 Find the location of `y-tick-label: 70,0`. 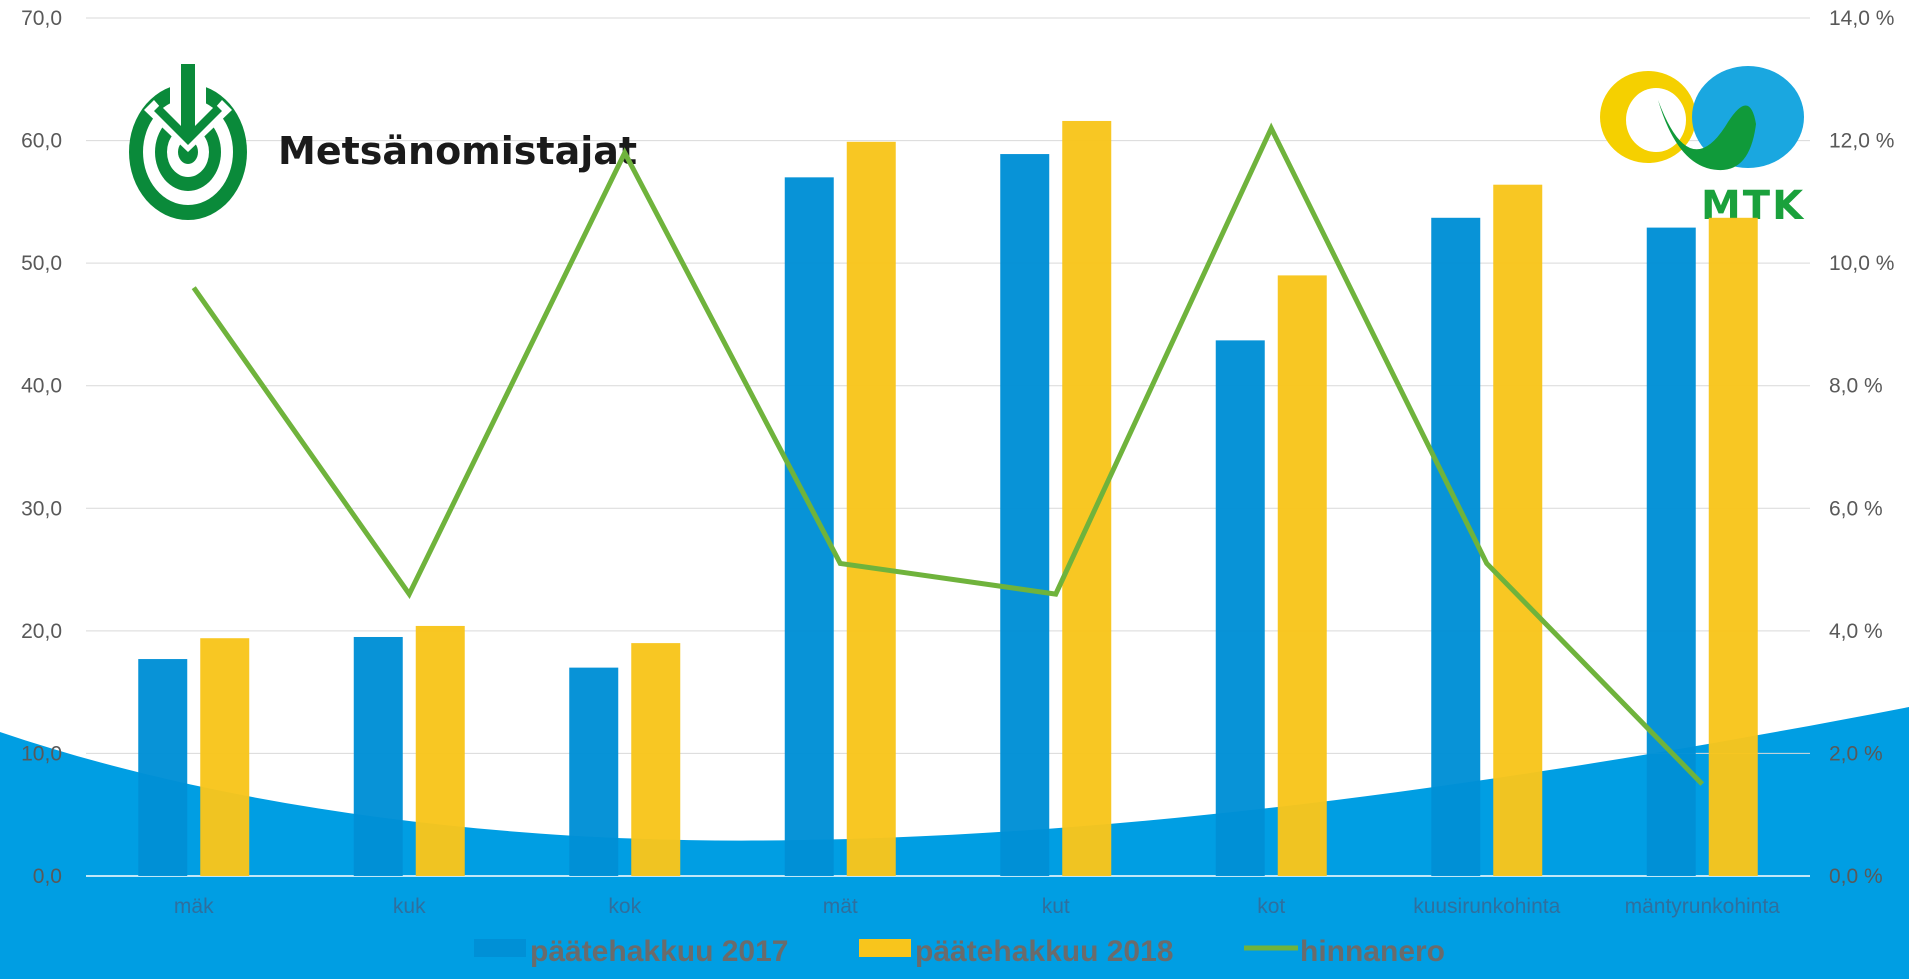

y-tick-label: 70,0 is located at coordinates (41, 18).